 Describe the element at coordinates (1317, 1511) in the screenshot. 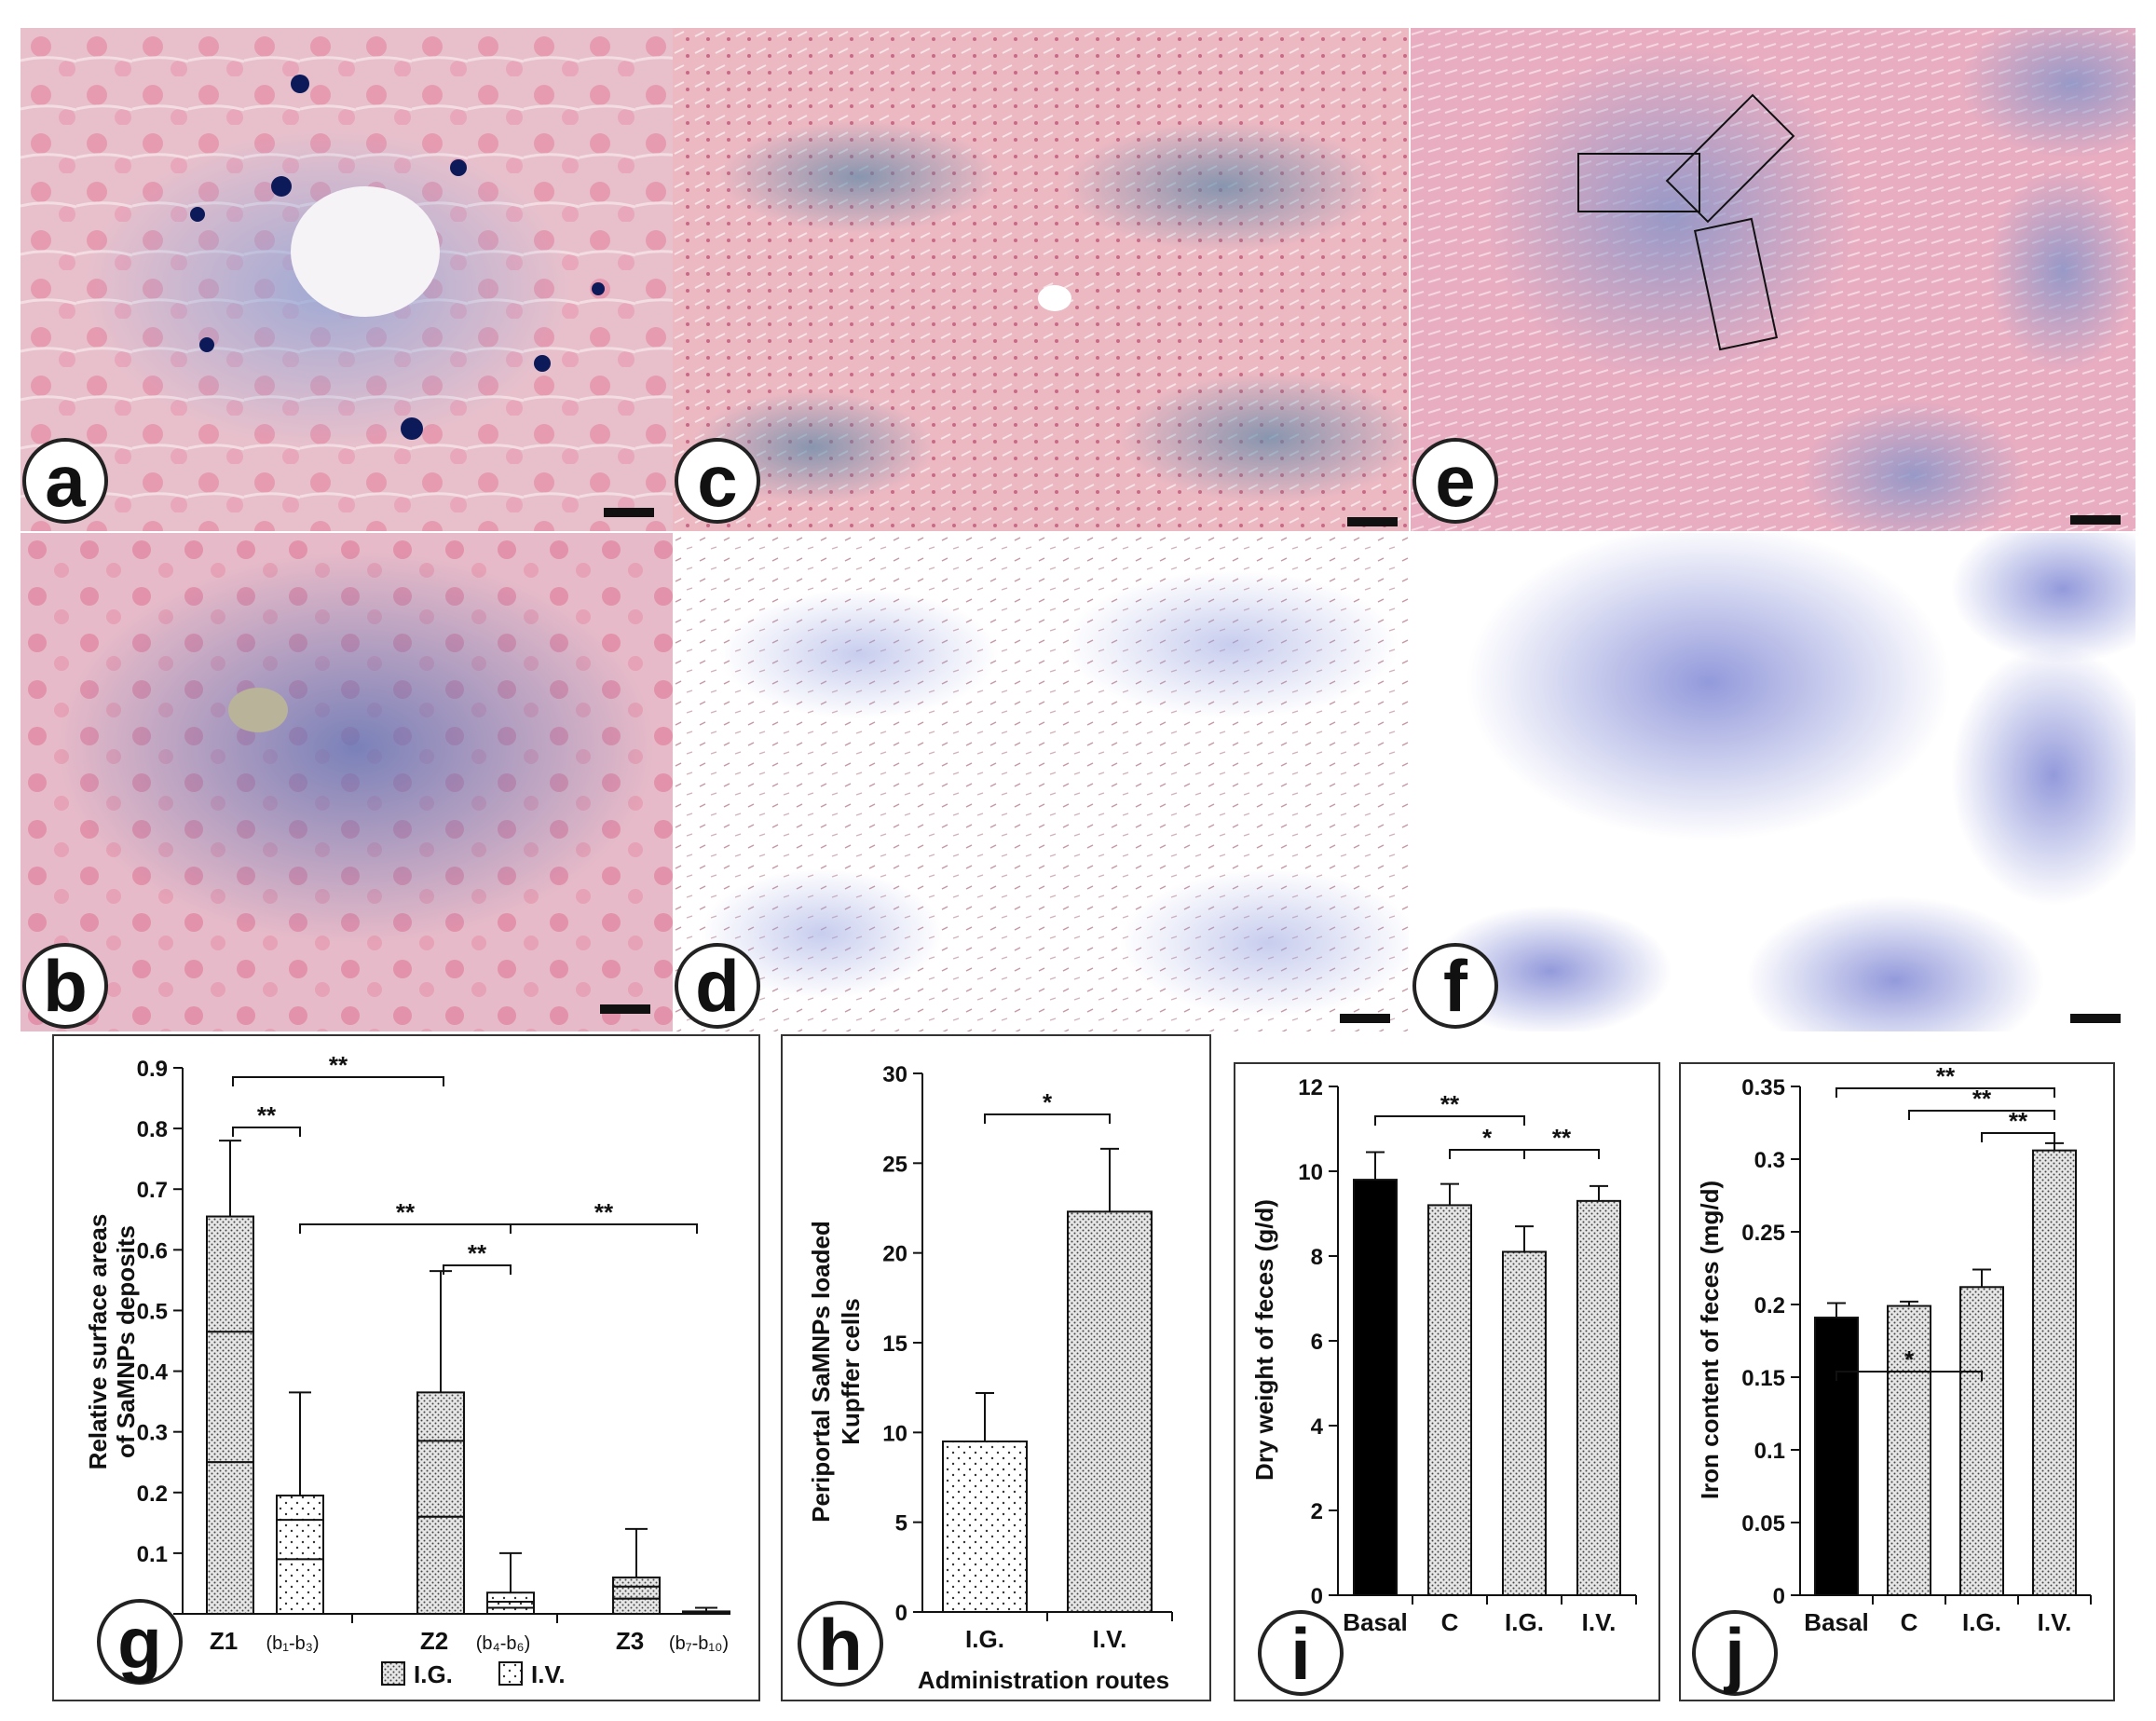

I see `y-tick-label: 2` at that location.